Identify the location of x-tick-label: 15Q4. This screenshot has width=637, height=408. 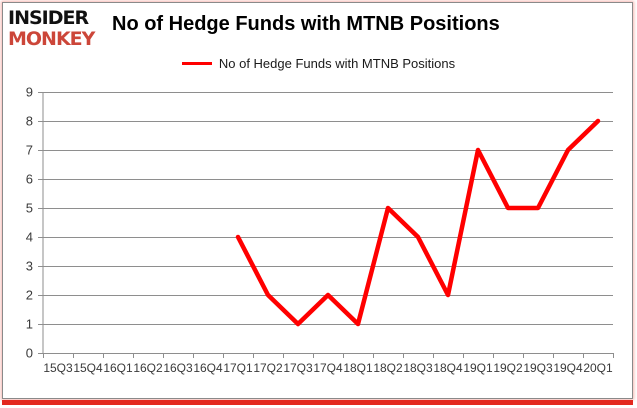
(88, 368).